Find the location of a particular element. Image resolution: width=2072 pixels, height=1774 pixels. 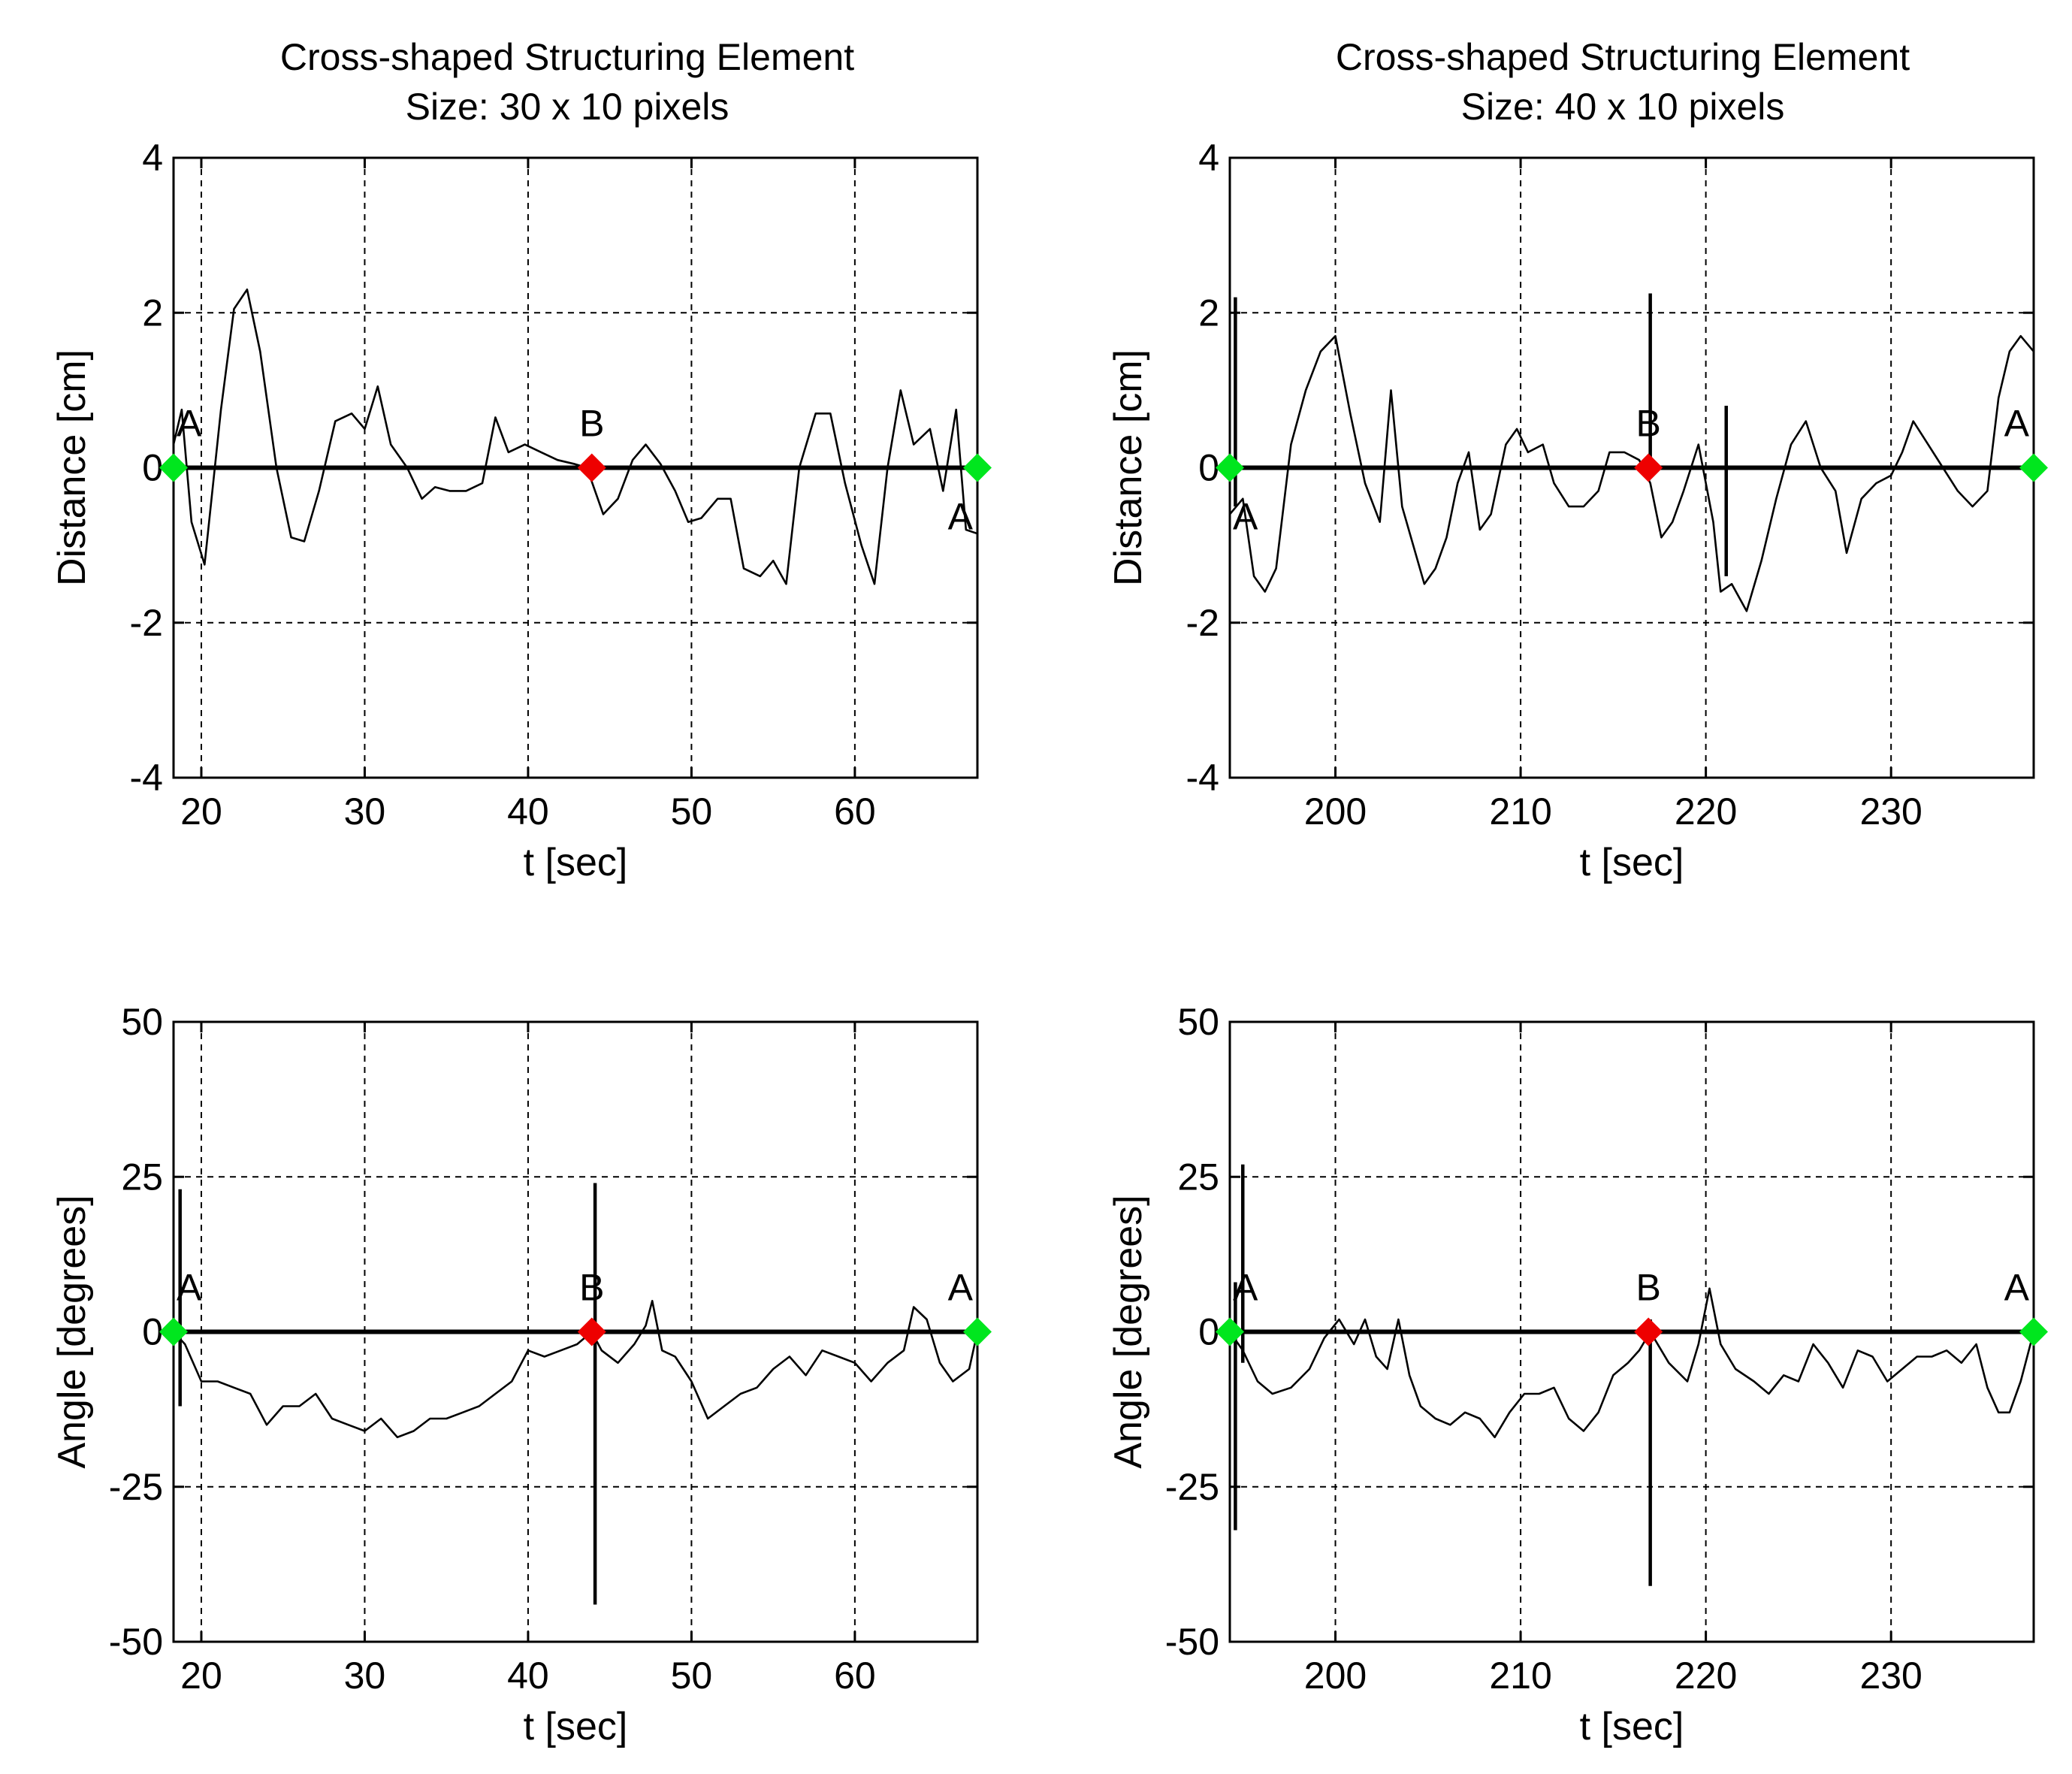

chart-3-y-tick-label-0: -50 is located at coordinates (1192, 1642).